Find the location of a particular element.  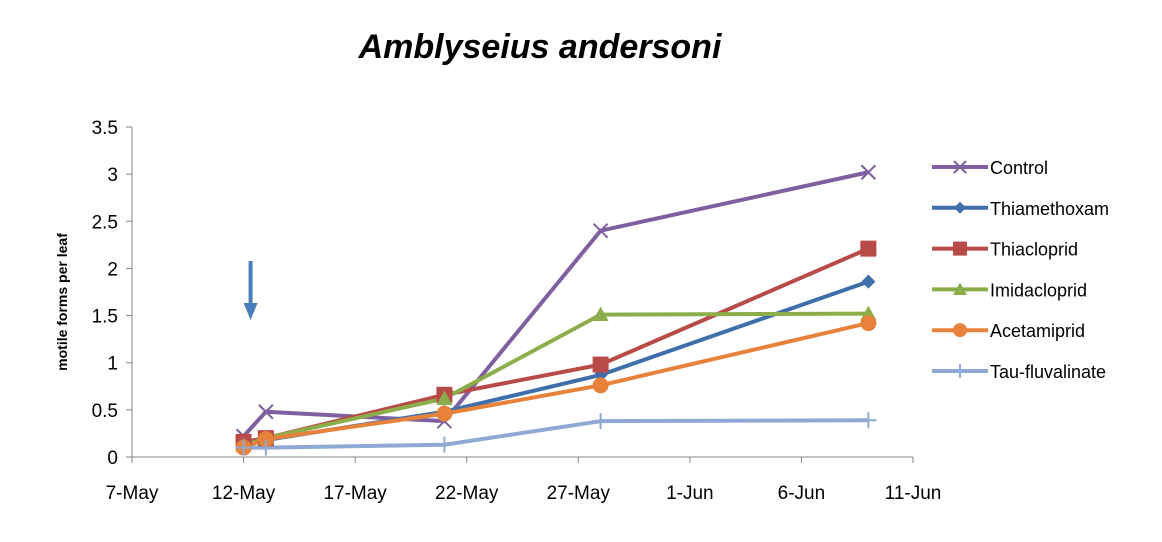

x-tick-label: 27-May is located at coordinates (579, 493).